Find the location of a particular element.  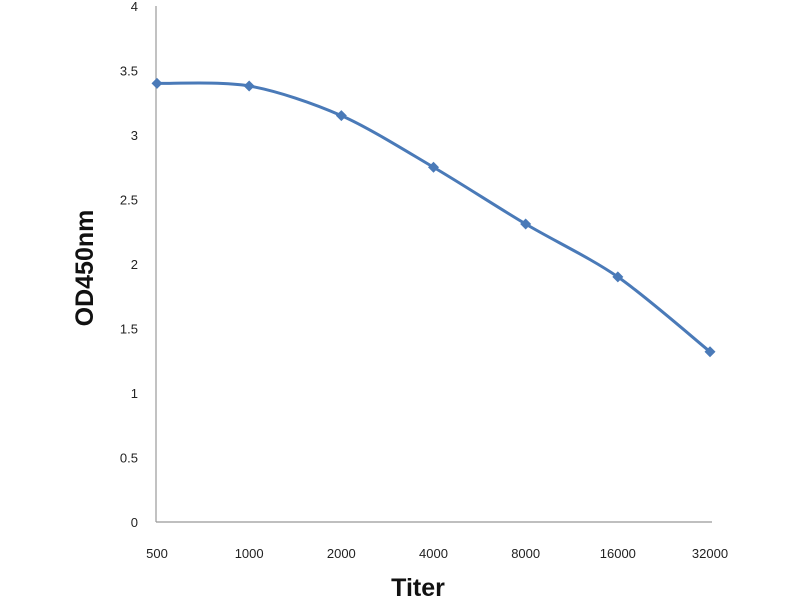

x-tick-label: 16000 is located at coordinates (618, 553).